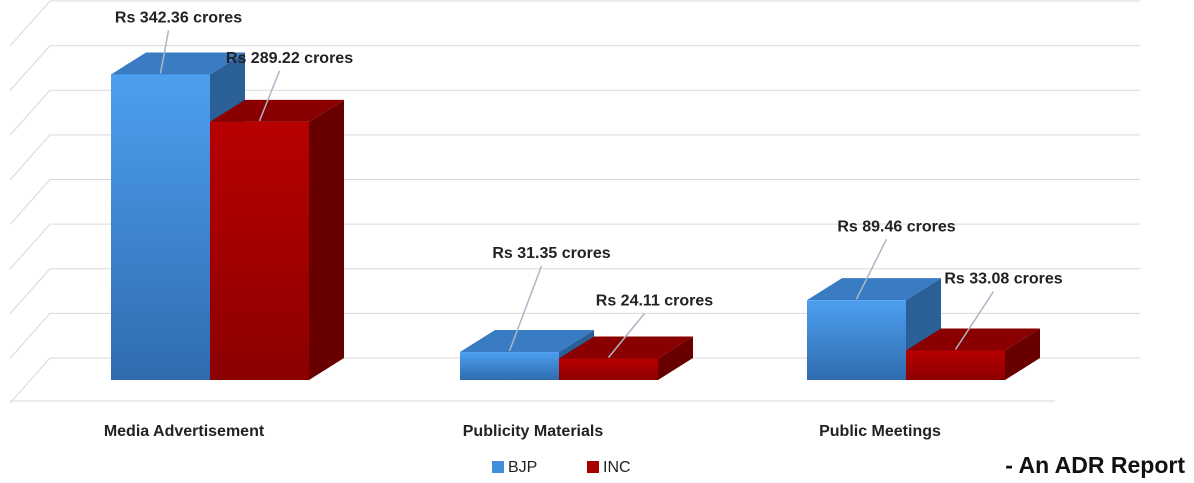 The height and width of the screenshot is (483, 1194). I want to click on legend-label: INC, so click(617, 467).